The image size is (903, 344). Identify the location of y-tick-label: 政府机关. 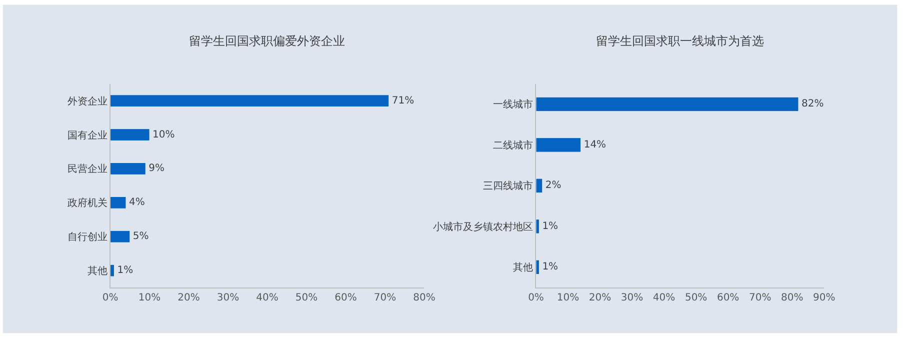
(87, 203).